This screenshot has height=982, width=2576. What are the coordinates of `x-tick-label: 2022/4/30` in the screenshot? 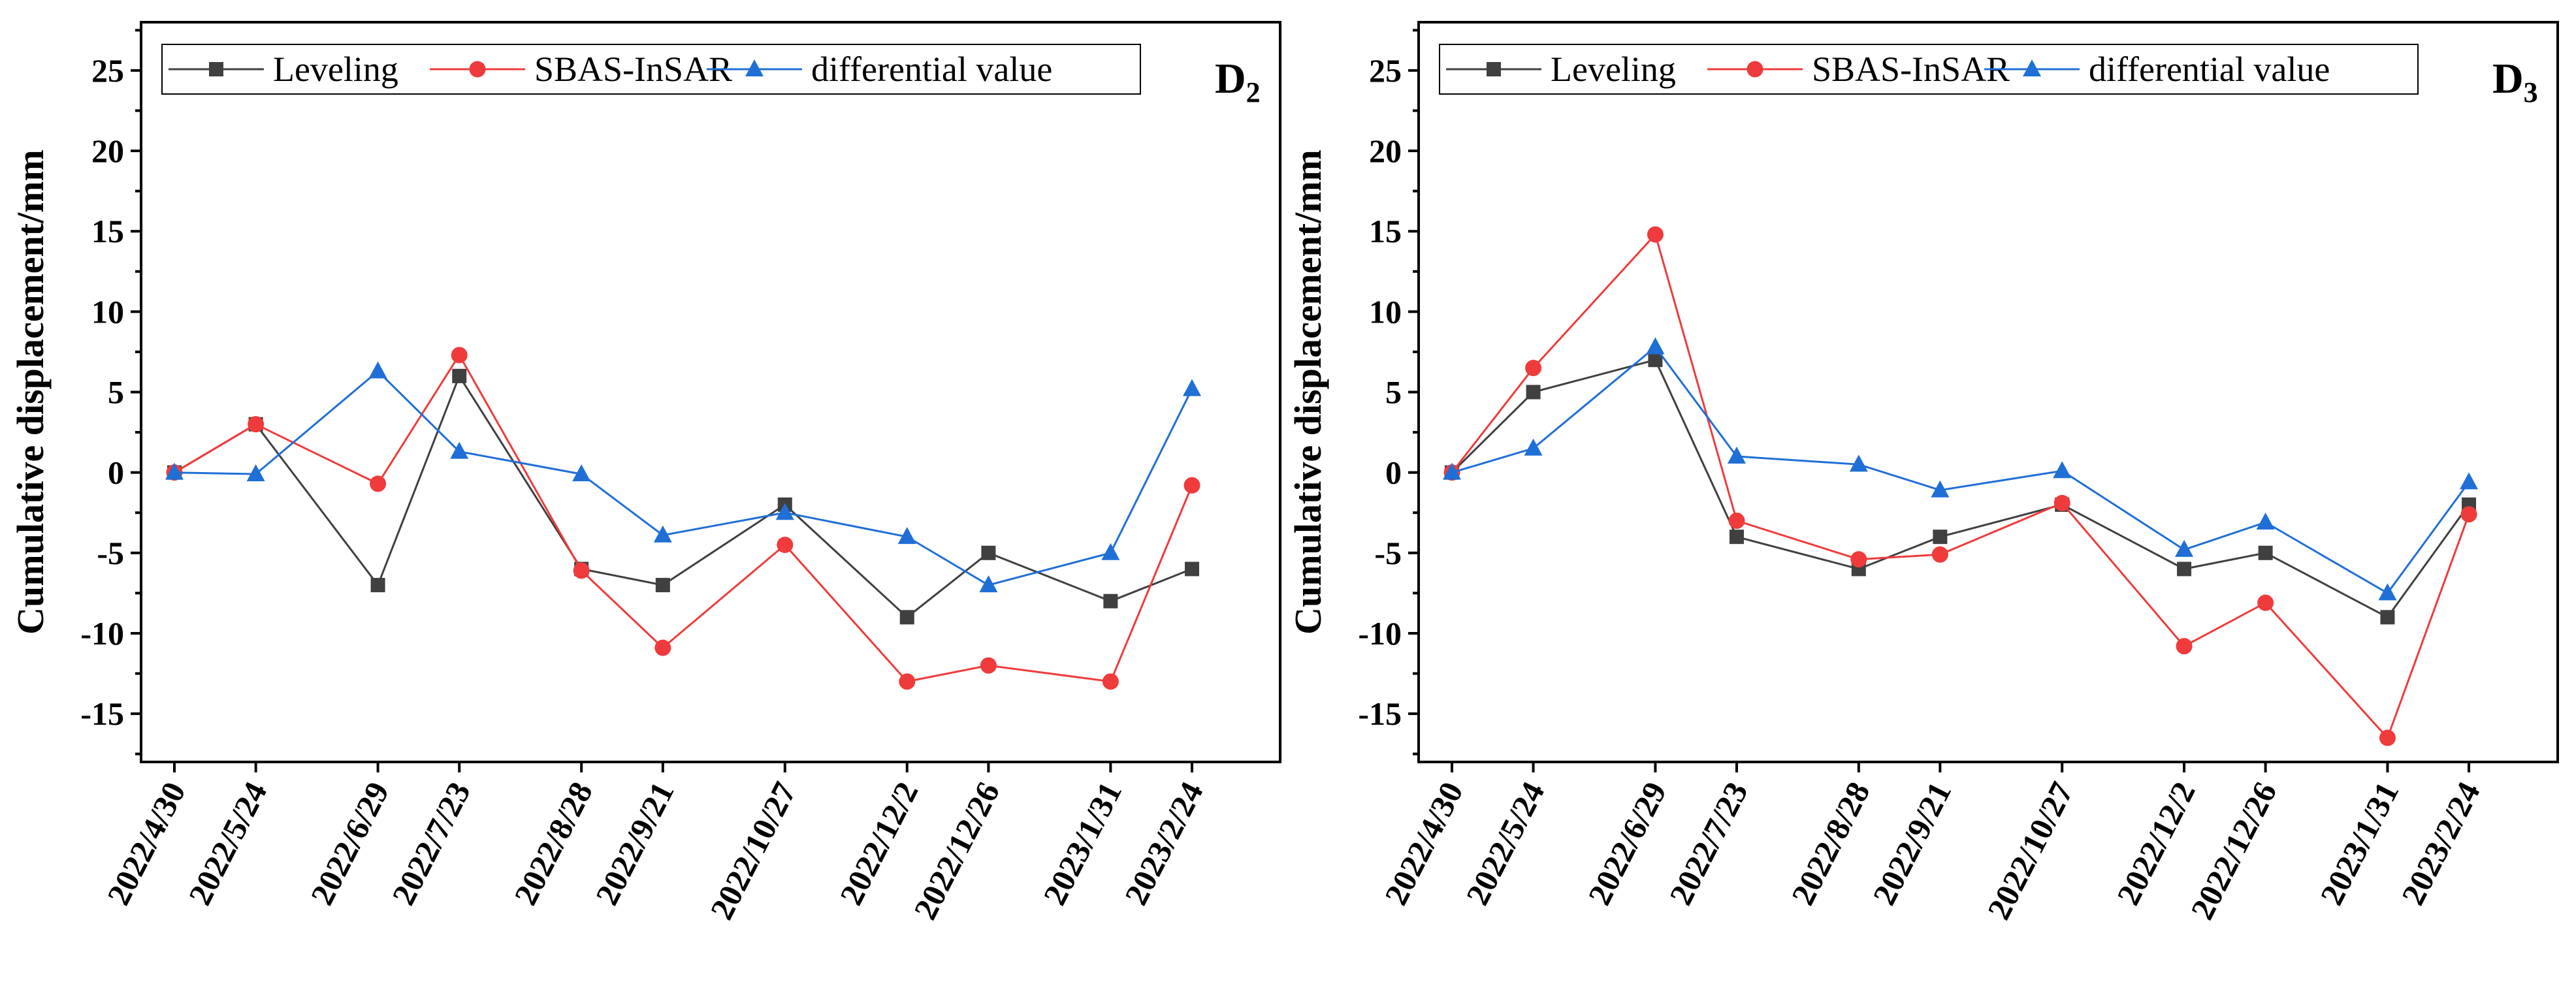 It's located at (146, 843).